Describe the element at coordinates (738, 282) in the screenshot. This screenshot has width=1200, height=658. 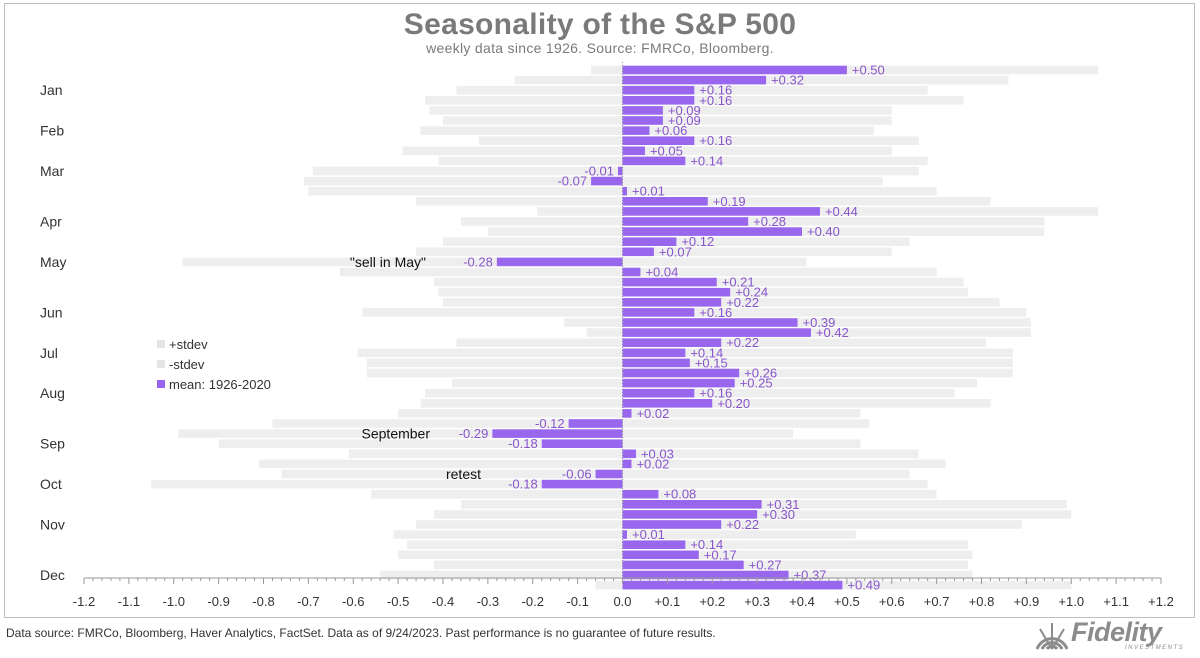
I see `data-label: +0.21` at that location.